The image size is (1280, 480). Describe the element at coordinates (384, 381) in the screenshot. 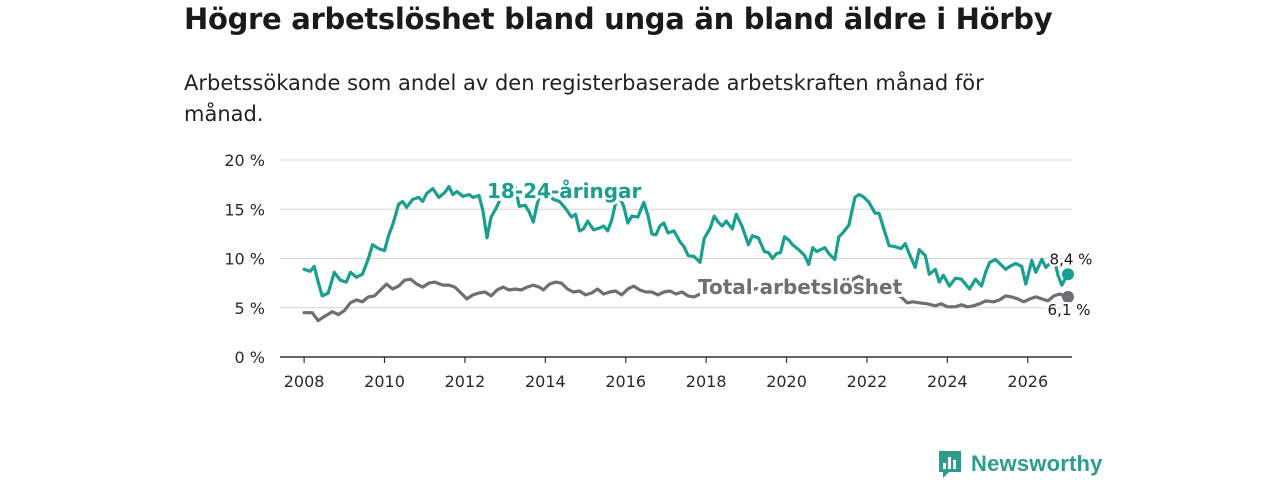

I see `x-tick-label: 2010` at that location.